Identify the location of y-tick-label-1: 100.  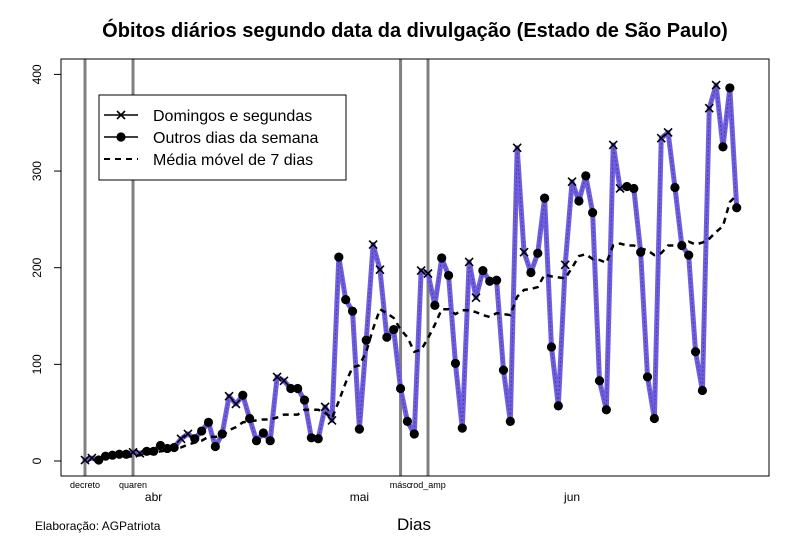
(37, 364).